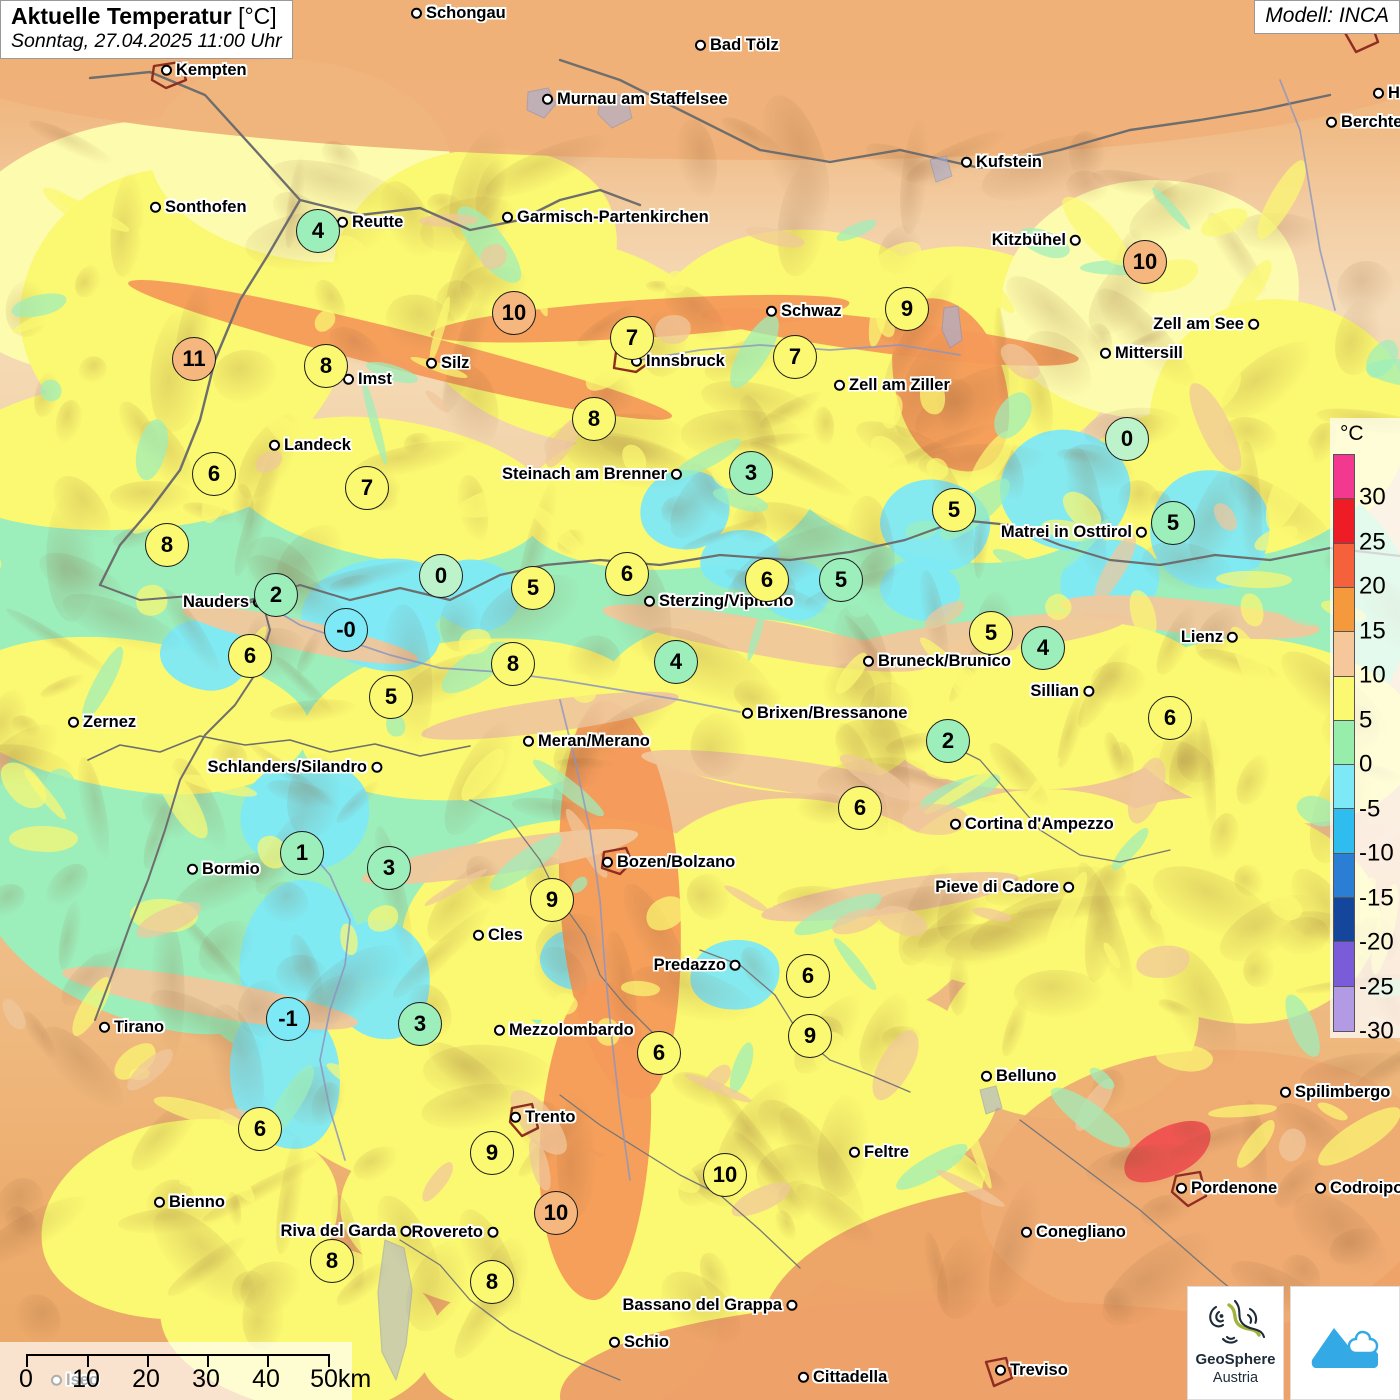 The width and height of the screenshot is (1400, 1400). Describe the element at coordinates (1372, 675) in the screenshot. I see `legend-tick-label: 10` at that location.